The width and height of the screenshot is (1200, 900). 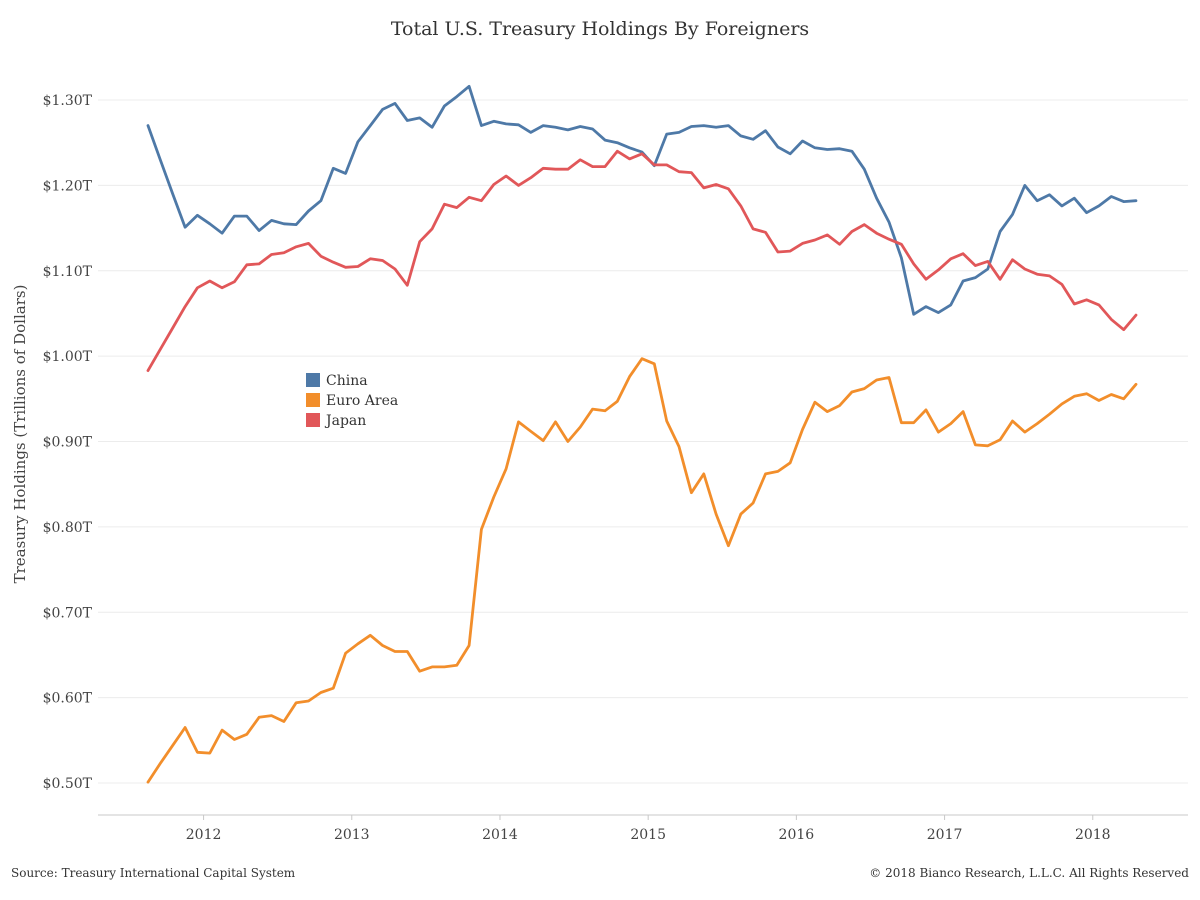 I want to click on legend-label: Euro Area, so click(x=362, y=401).